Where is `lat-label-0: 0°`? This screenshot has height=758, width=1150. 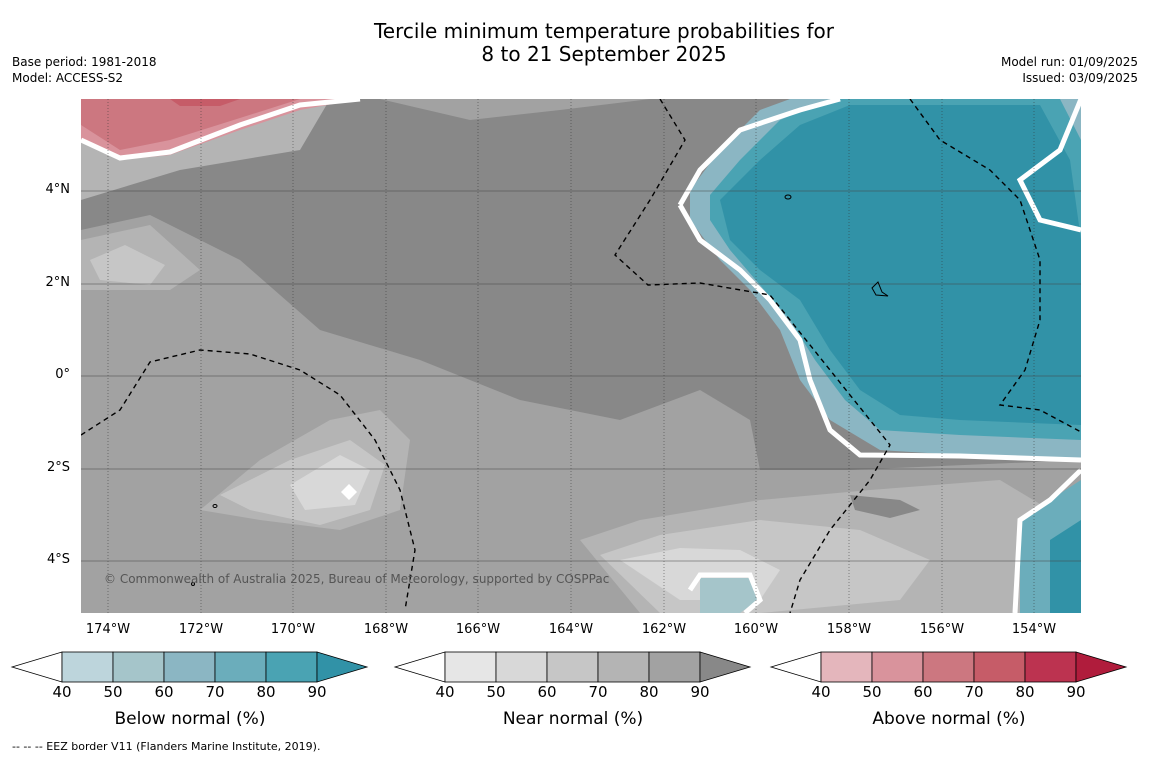 lat-label-0: 0° is located at coordinates (62, 374).